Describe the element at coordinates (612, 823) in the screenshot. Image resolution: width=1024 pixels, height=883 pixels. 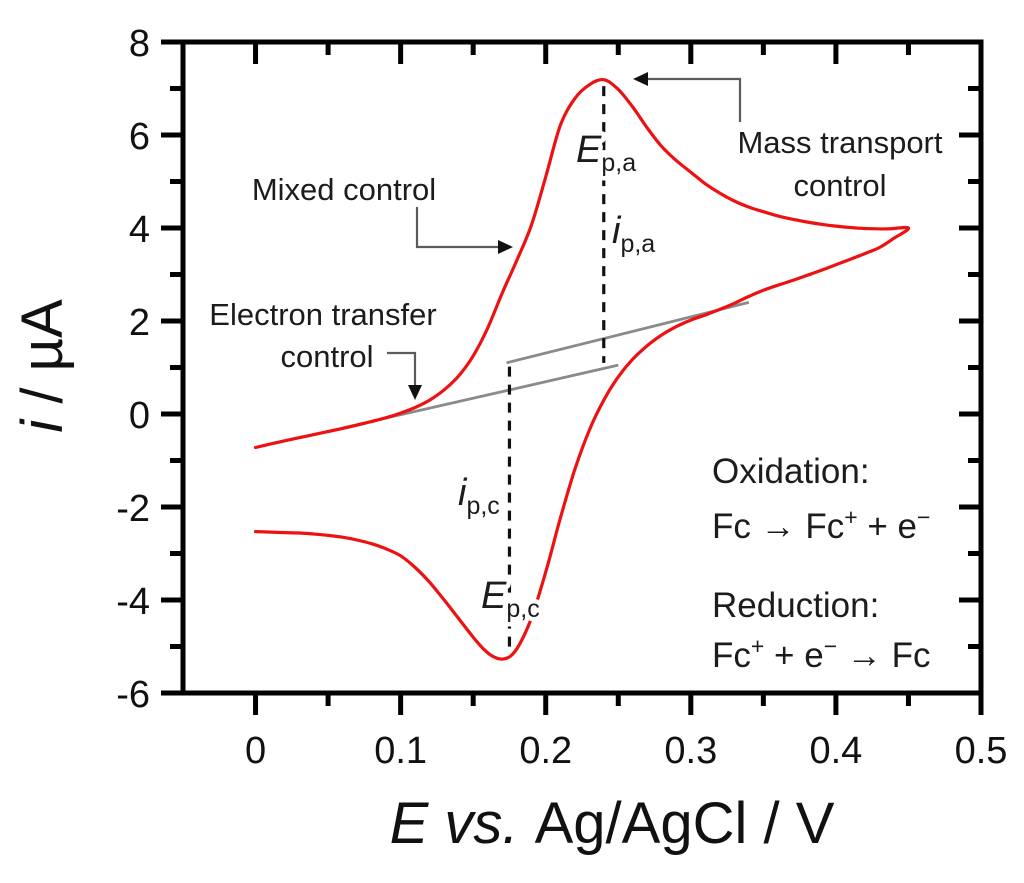
I see `x-axis-label: E vs. Ag/AgCl / V` at that location.